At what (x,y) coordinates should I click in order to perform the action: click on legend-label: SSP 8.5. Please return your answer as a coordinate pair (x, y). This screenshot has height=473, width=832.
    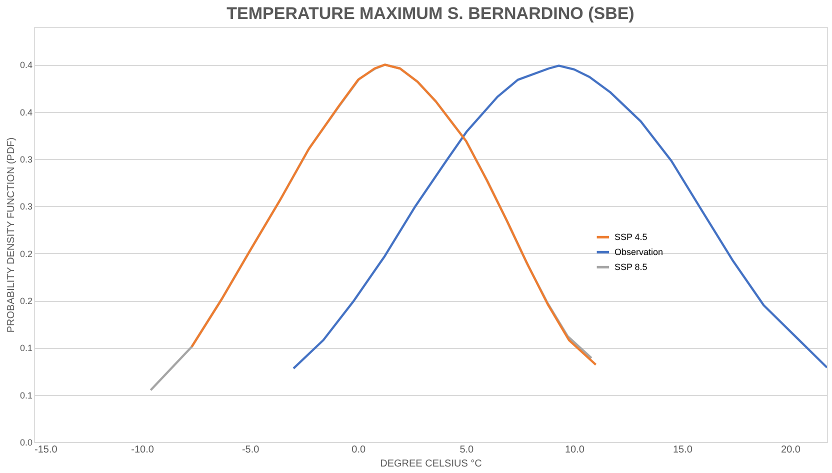
    Looking at the image, I should click on (631, 267).